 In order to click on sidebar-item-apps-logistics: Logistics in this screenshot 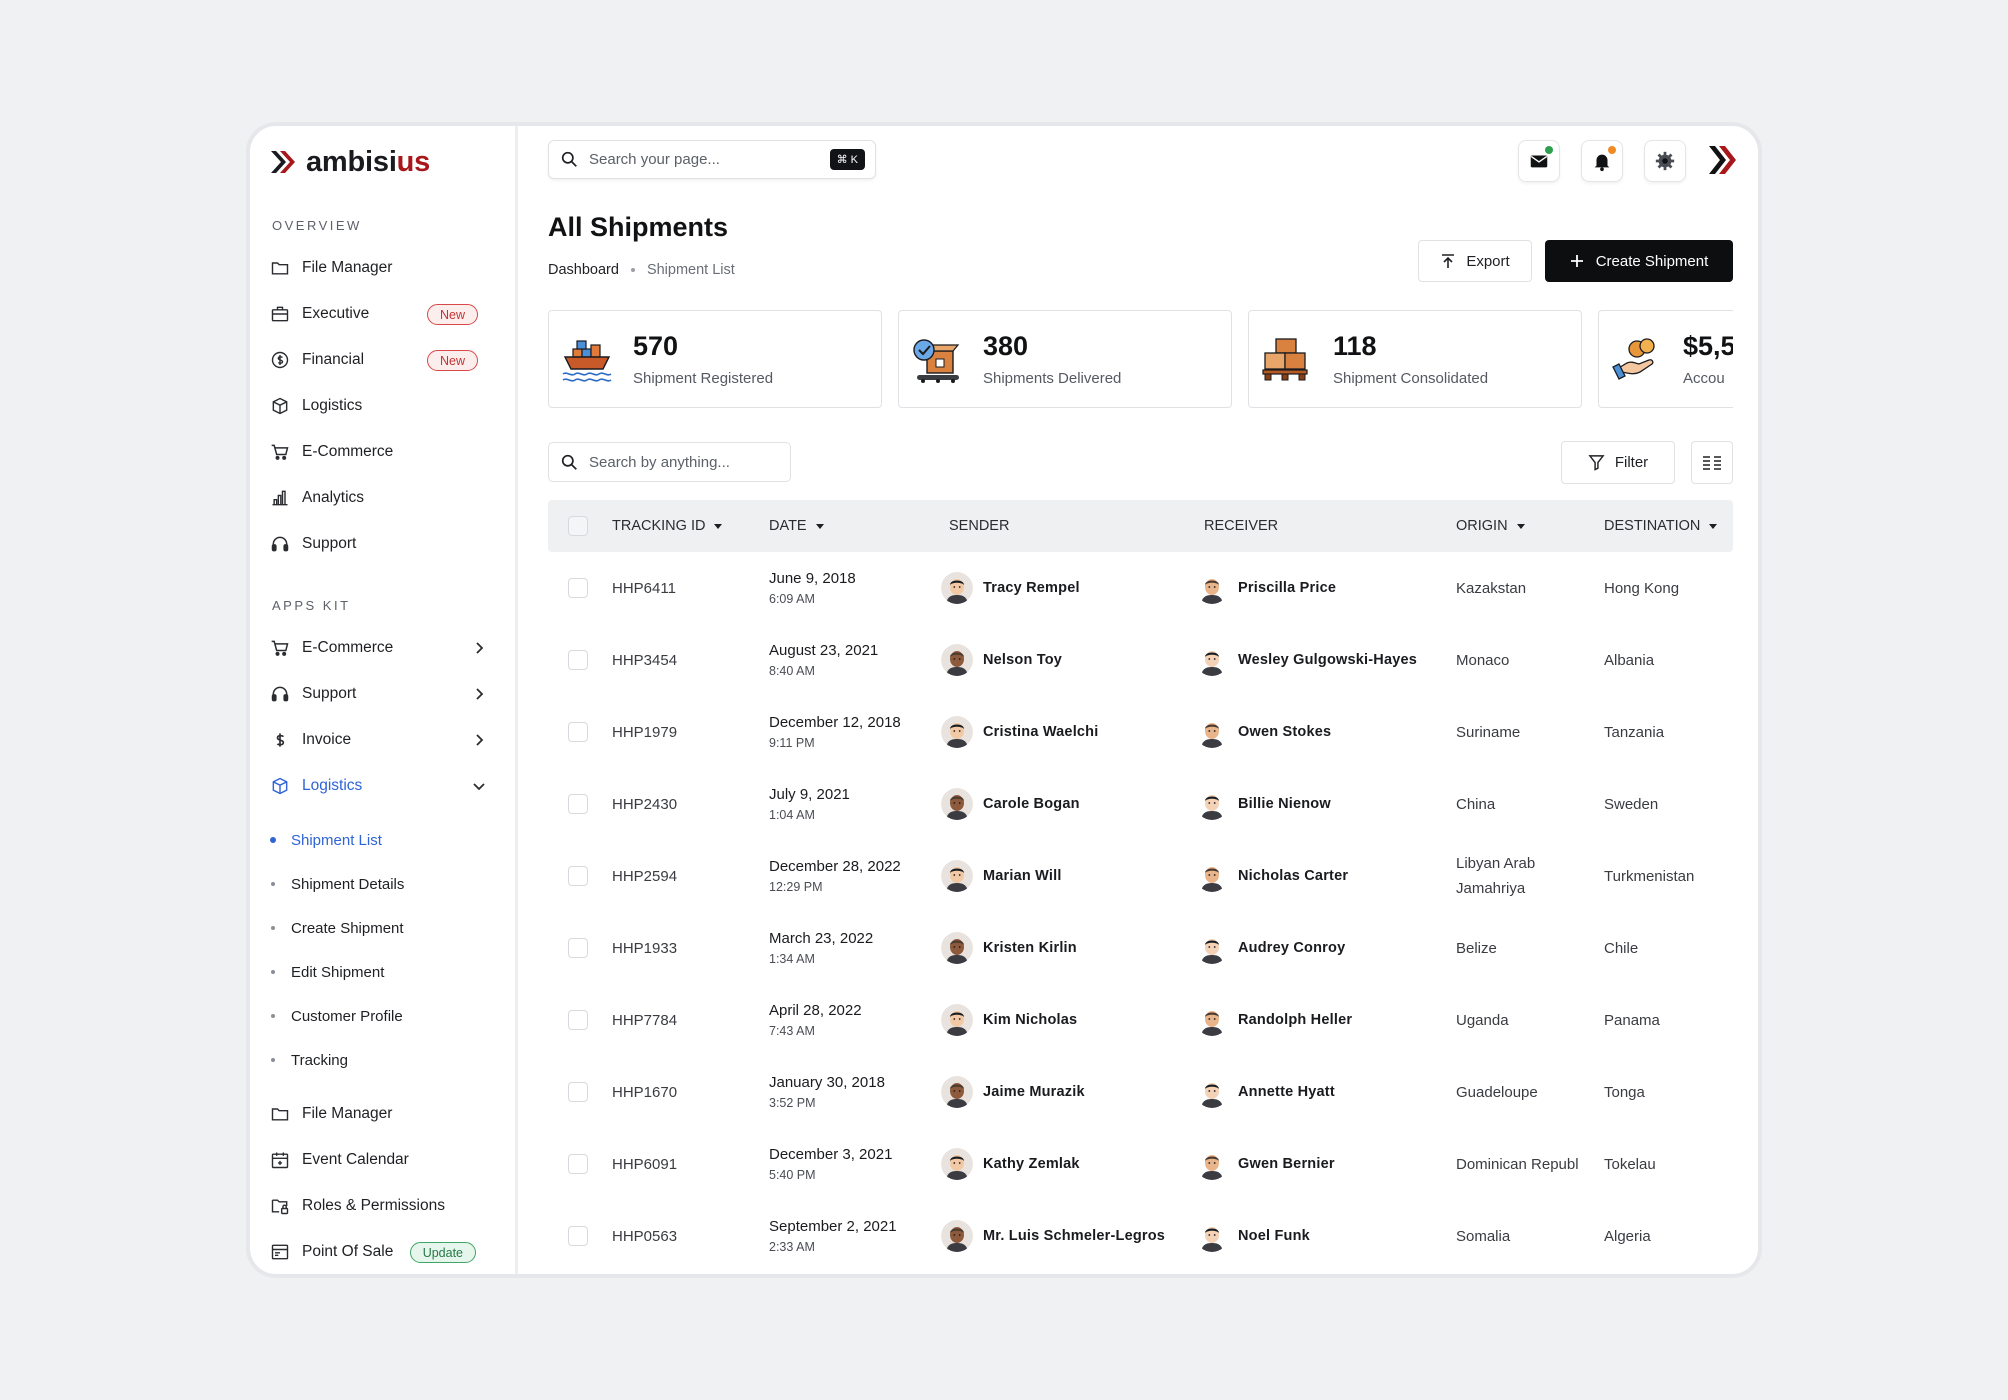, I will do `click(383, 786)`.